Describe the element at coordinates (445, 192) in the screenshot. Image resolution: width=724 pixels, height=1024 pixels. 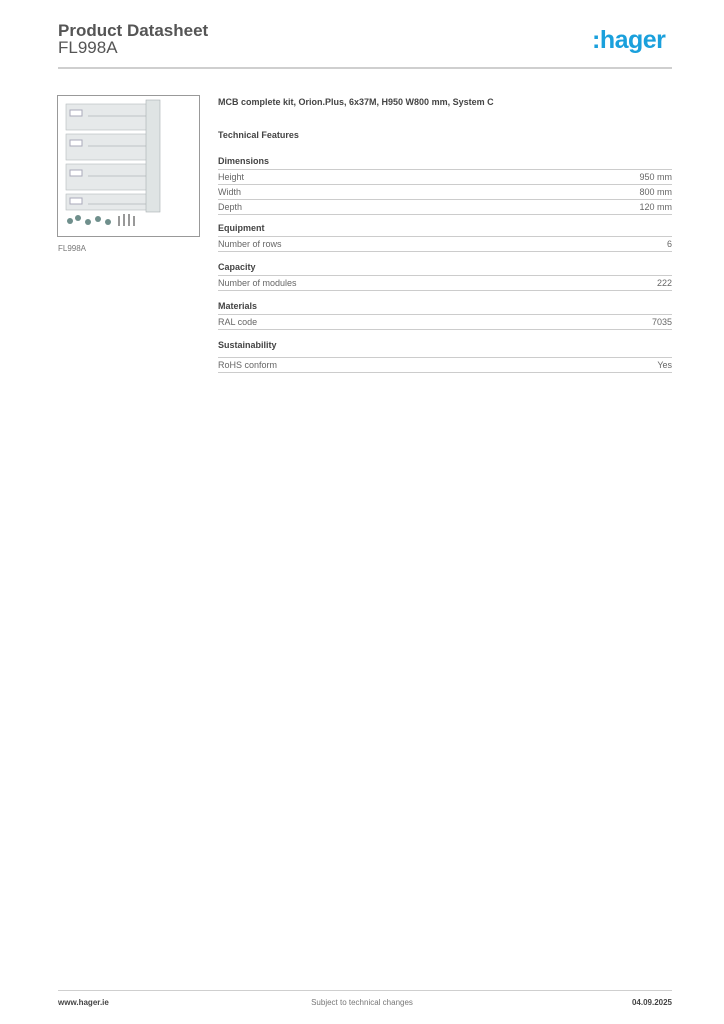
I see `spec-row: Width 800 mm` at that location.